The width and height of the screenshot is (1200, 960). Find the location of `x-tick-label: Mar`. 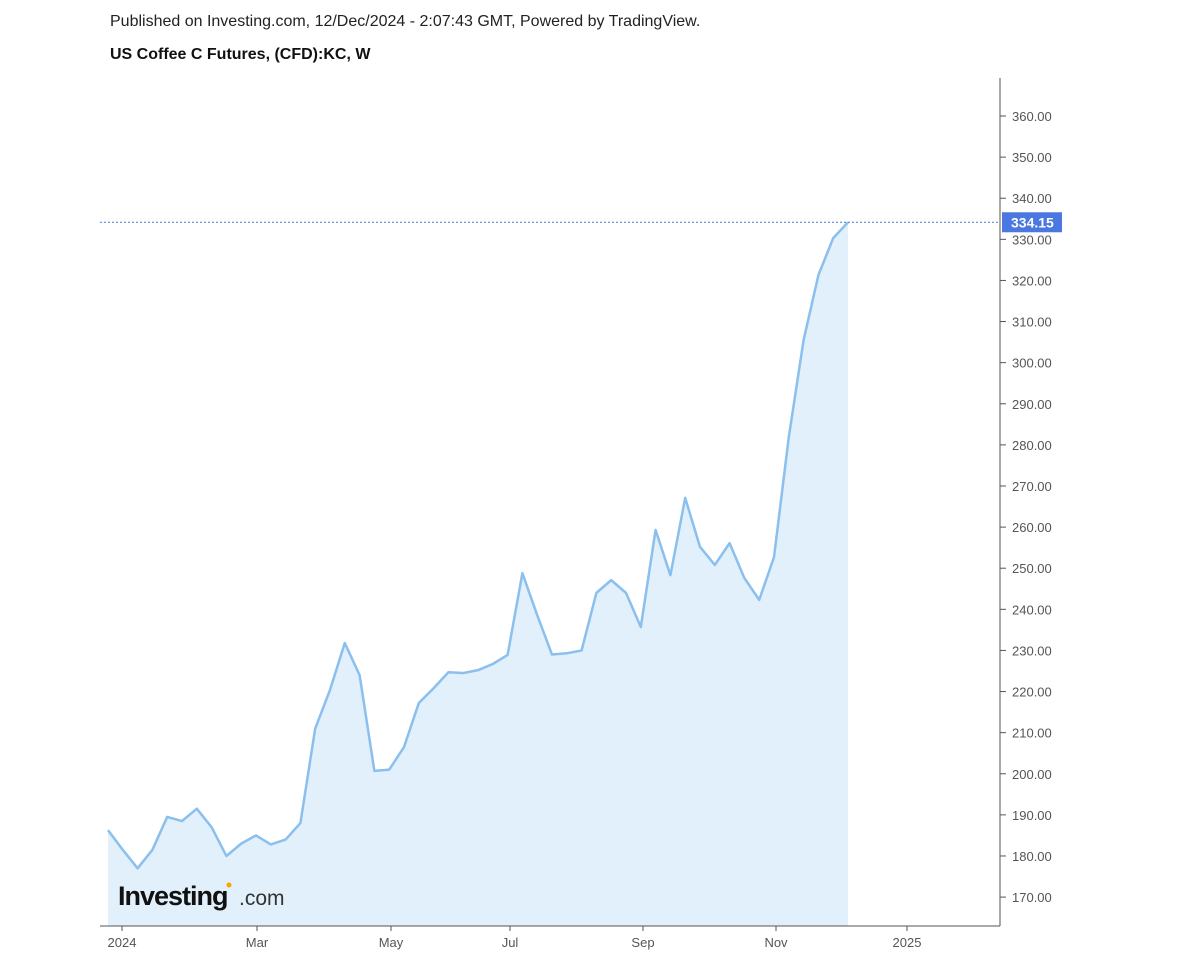

x-tick-label: Mar is located at coordinates (257, 942).